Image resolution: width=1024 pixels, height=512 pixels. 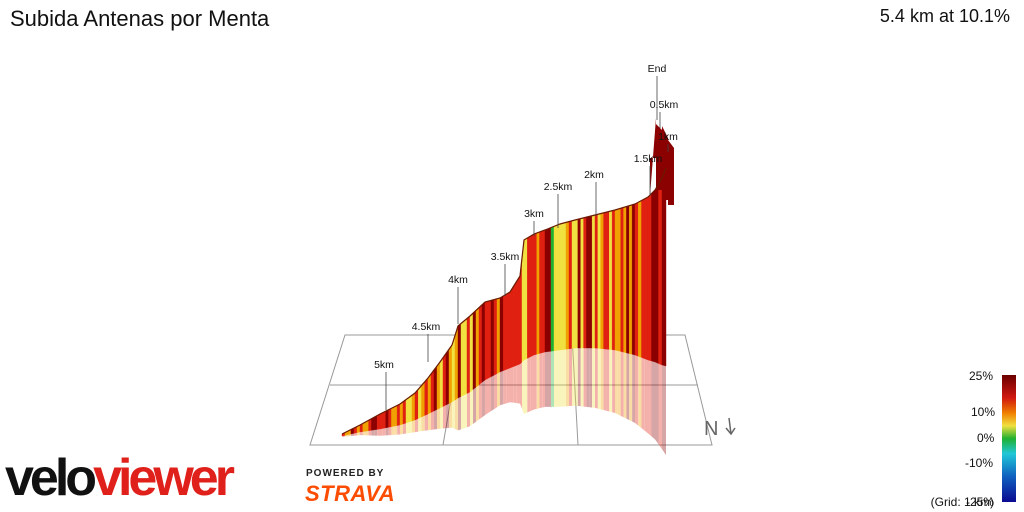 What do you see at coordinates (350, 493) in the screenshot?
I see `strava-logo: STRAVA` at bounding box center [350, 493].